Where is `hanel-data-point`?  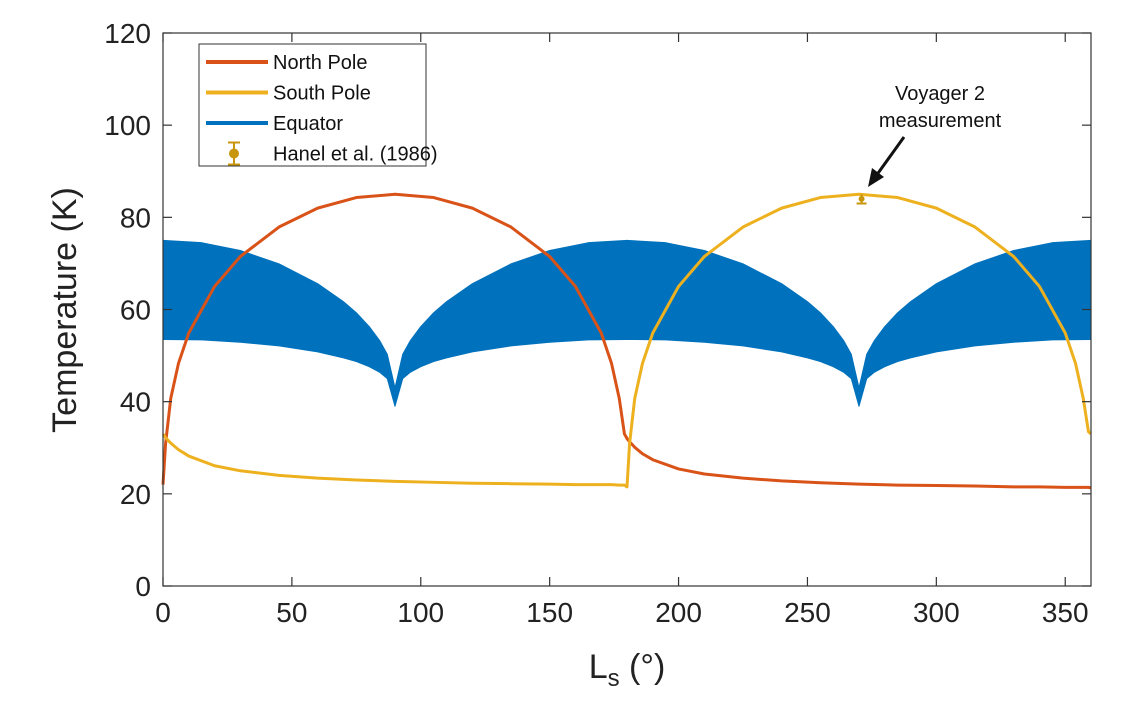 hanel-data-point is located at coordinates (861, 198).